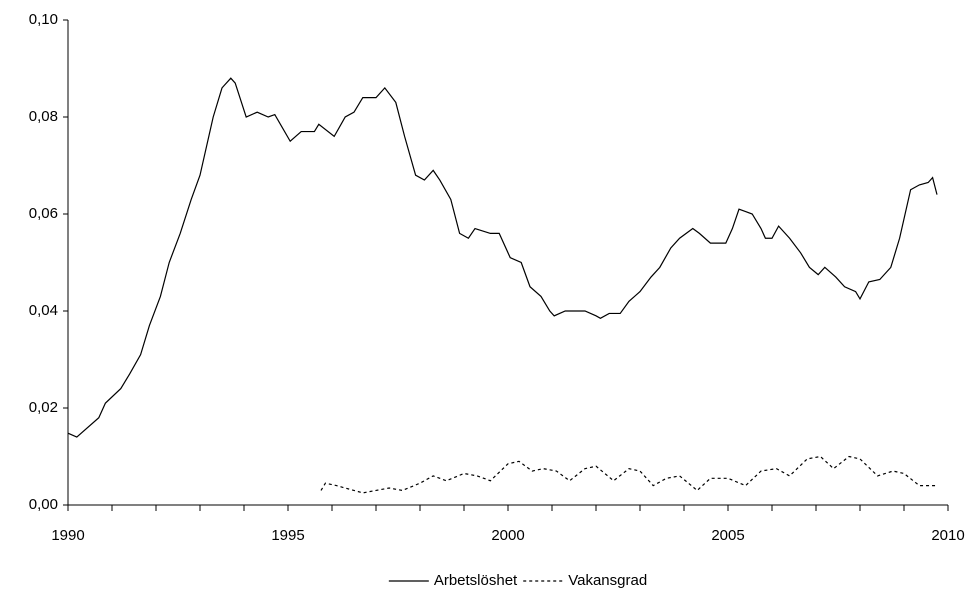 This screenshot has width=971, height=597. Describe the element at coordinates (43, 213) in the screenshot. I see `y-tick-label: 0,06` at that location.